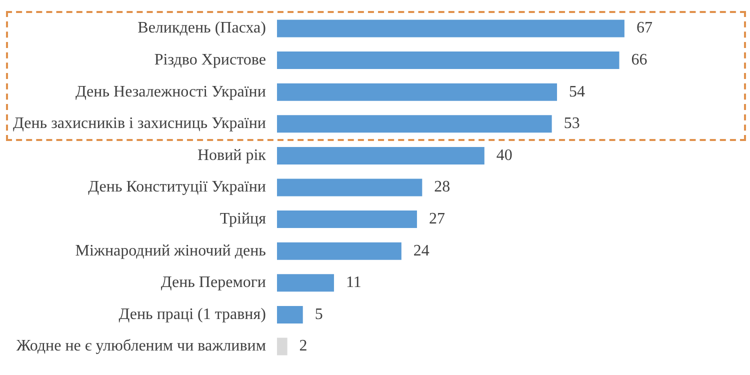 Image resolution: width=750 pixels, height=375 pixels. What do you see at coordinates (644, 28) in the screenshot?
I see `data-label: 67` at bounding box center [644, 28].